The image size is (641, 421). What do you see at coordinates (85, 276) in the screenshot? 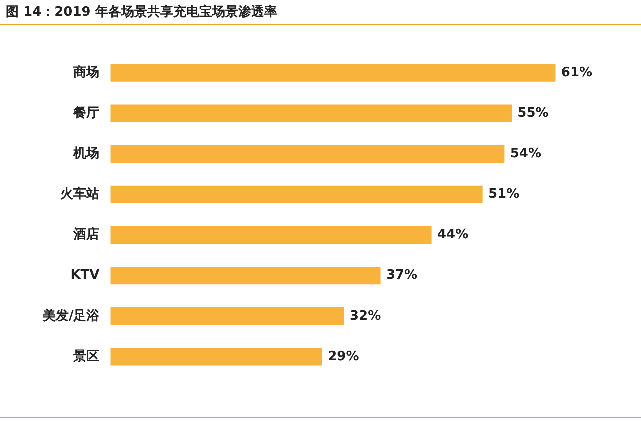
I see `y-tick-label: KTV` at bounding box center [85, 276].